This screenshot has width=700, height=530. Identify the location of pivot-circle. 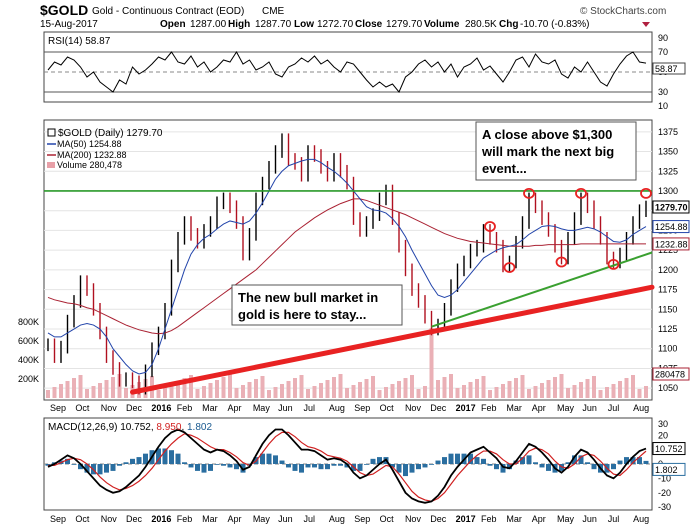
(490, 226).